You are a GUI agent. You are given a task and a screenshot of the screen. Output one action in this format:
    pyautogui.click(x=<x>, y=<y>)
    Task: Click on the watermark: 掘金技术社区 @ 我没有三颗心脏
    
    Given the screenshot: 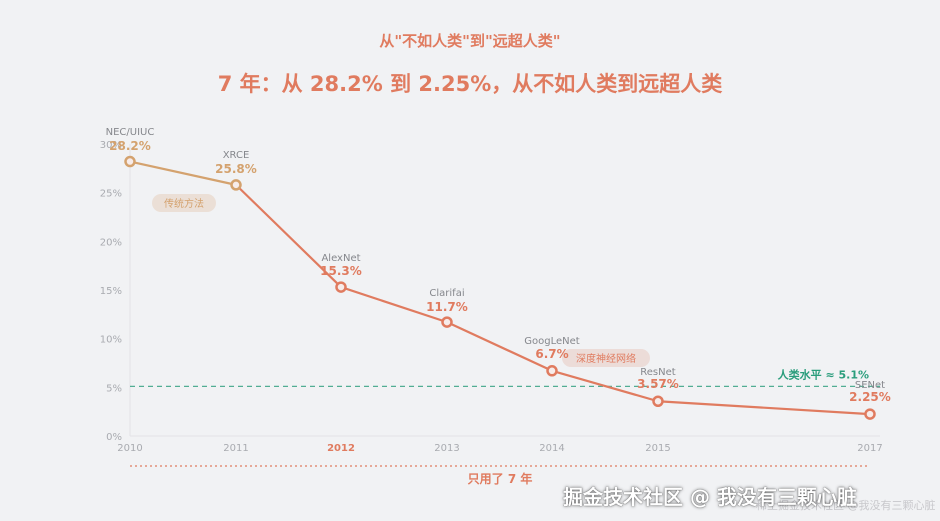 What is the action you would take?
    pyautogui.click(x=710, y=497)
    